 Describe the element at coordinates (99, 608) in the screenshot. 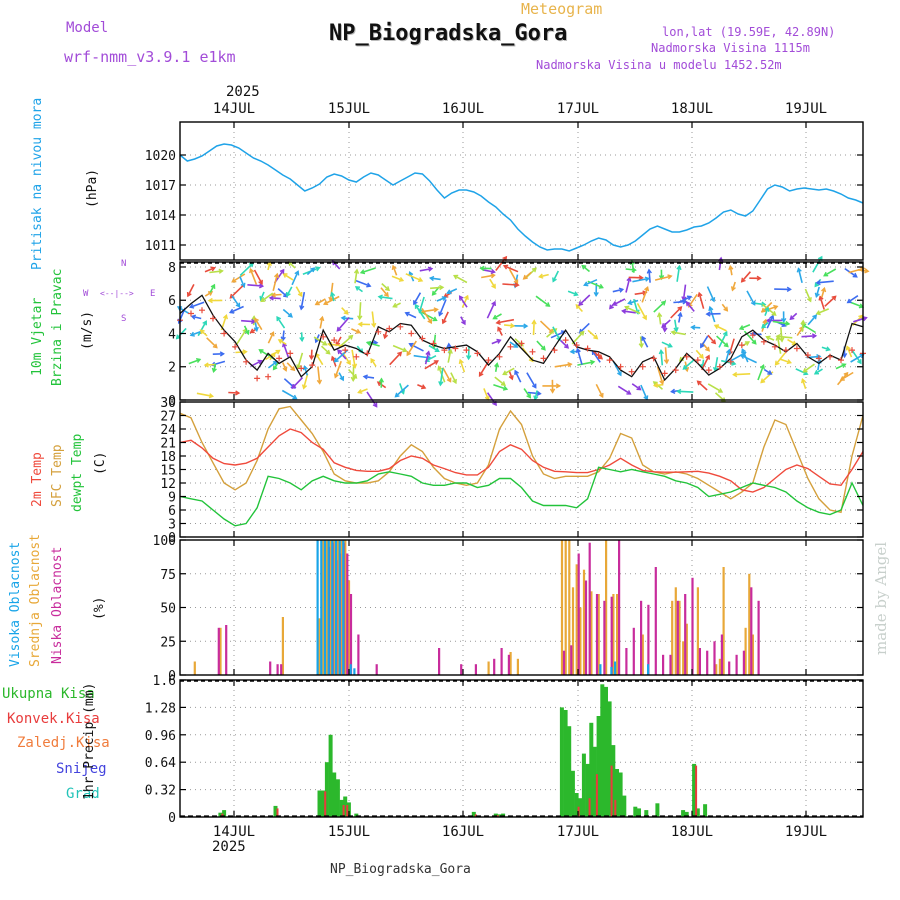

I see `cloud-unit: (%)` at that location.